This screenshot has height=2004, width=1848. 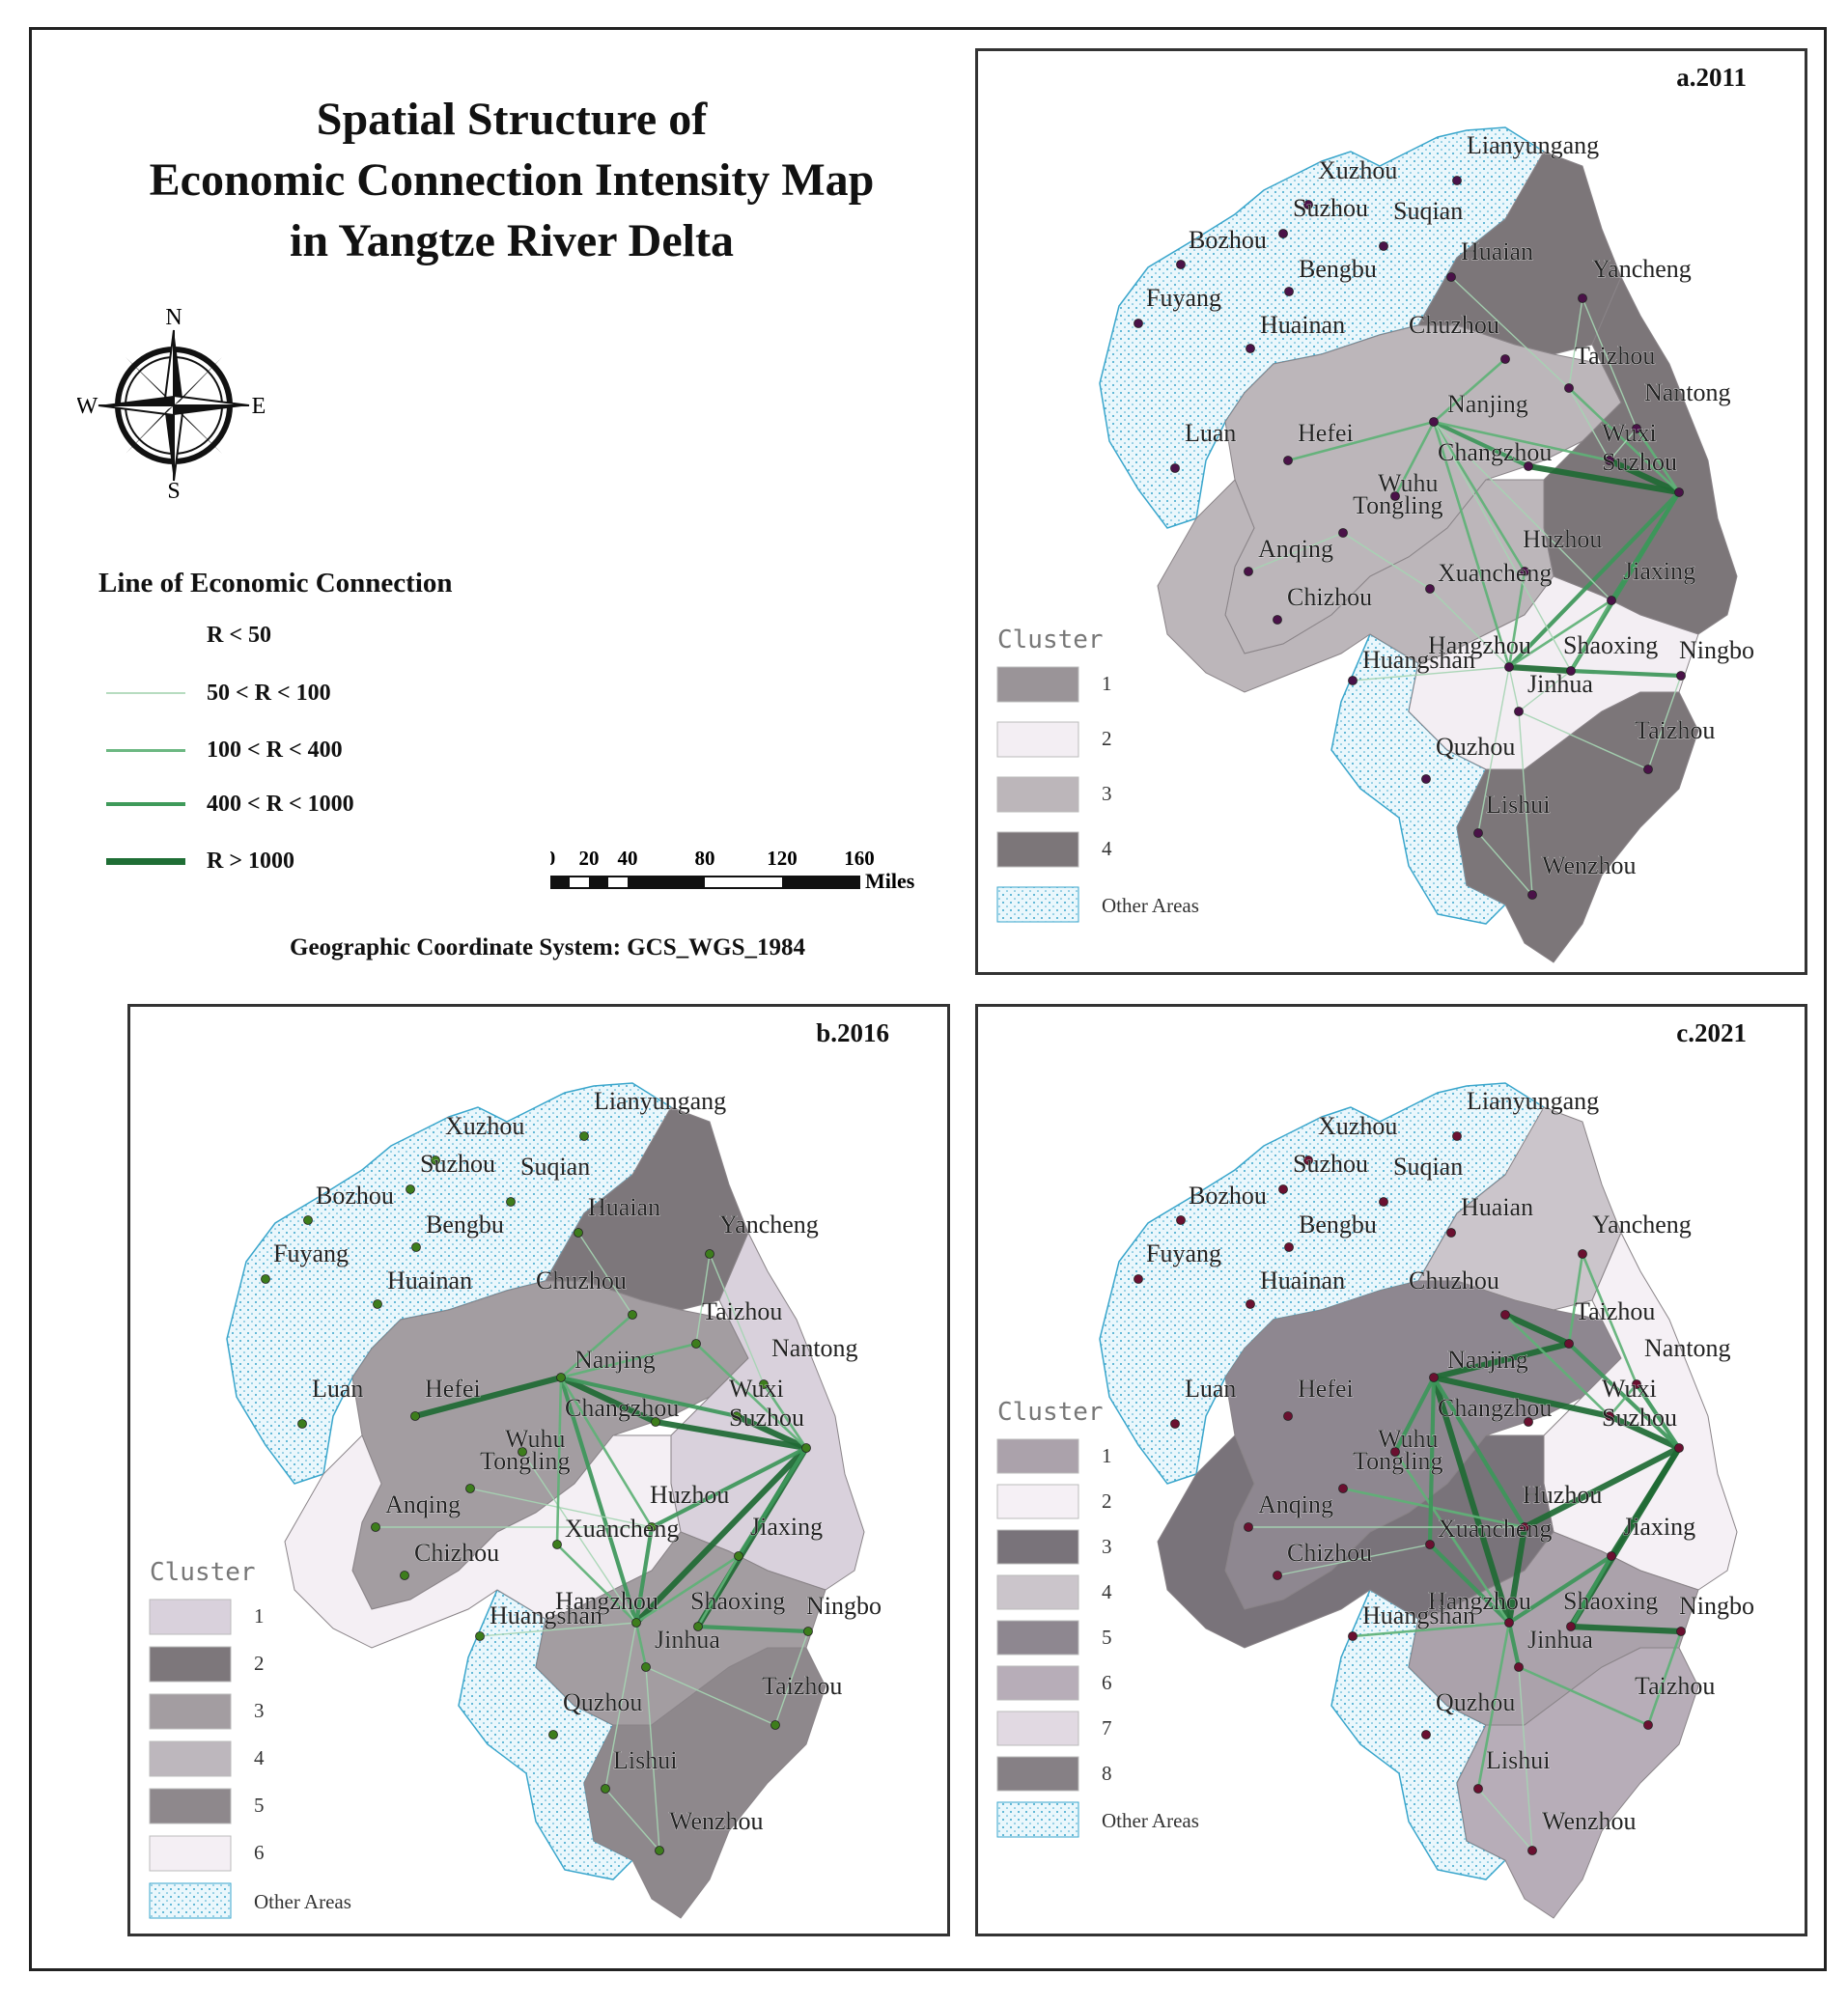 I want to click on cluster-region-north, so click(x=1520, y=253).